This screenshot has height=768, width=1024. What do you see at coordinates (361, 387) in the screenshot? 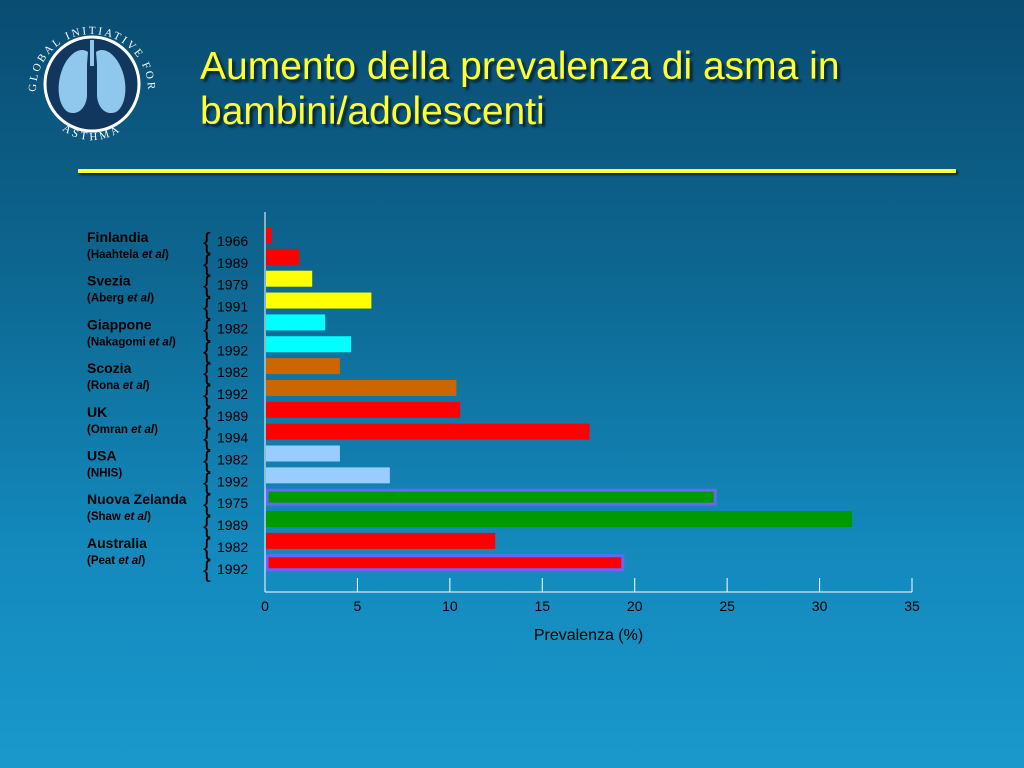
I see `bar-scozia-1992` at bounding box center [361, 387].